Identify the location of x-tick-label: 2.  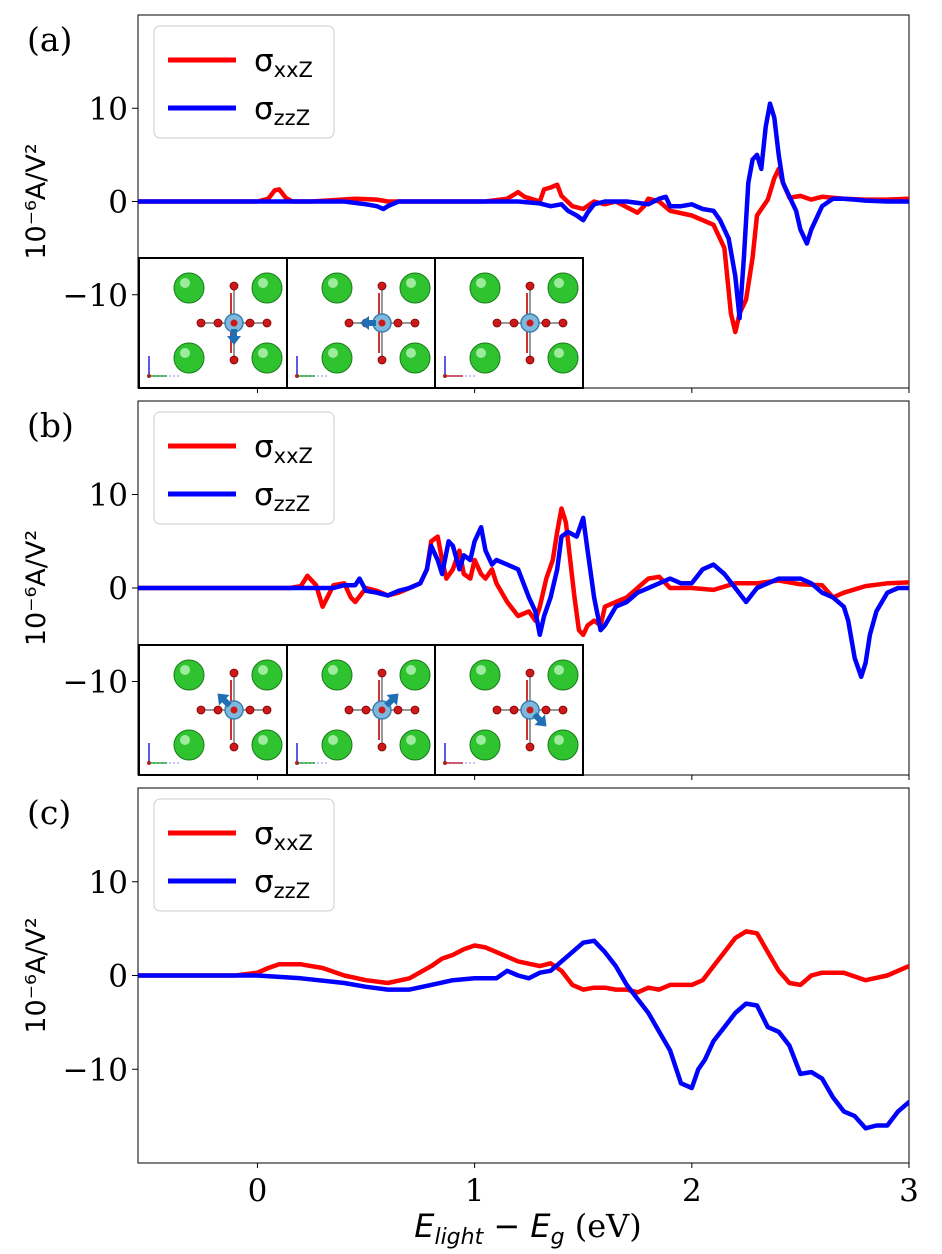
(692, 1191).